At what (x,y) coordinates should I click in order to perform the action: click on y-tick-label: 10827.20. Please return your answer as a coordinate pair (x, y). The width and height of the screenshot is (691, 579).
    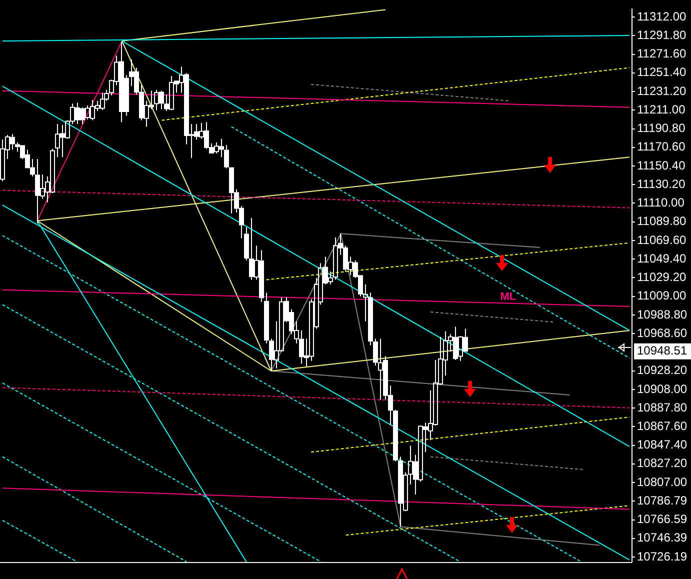
    Looking at the image, I should click on (662, 463).